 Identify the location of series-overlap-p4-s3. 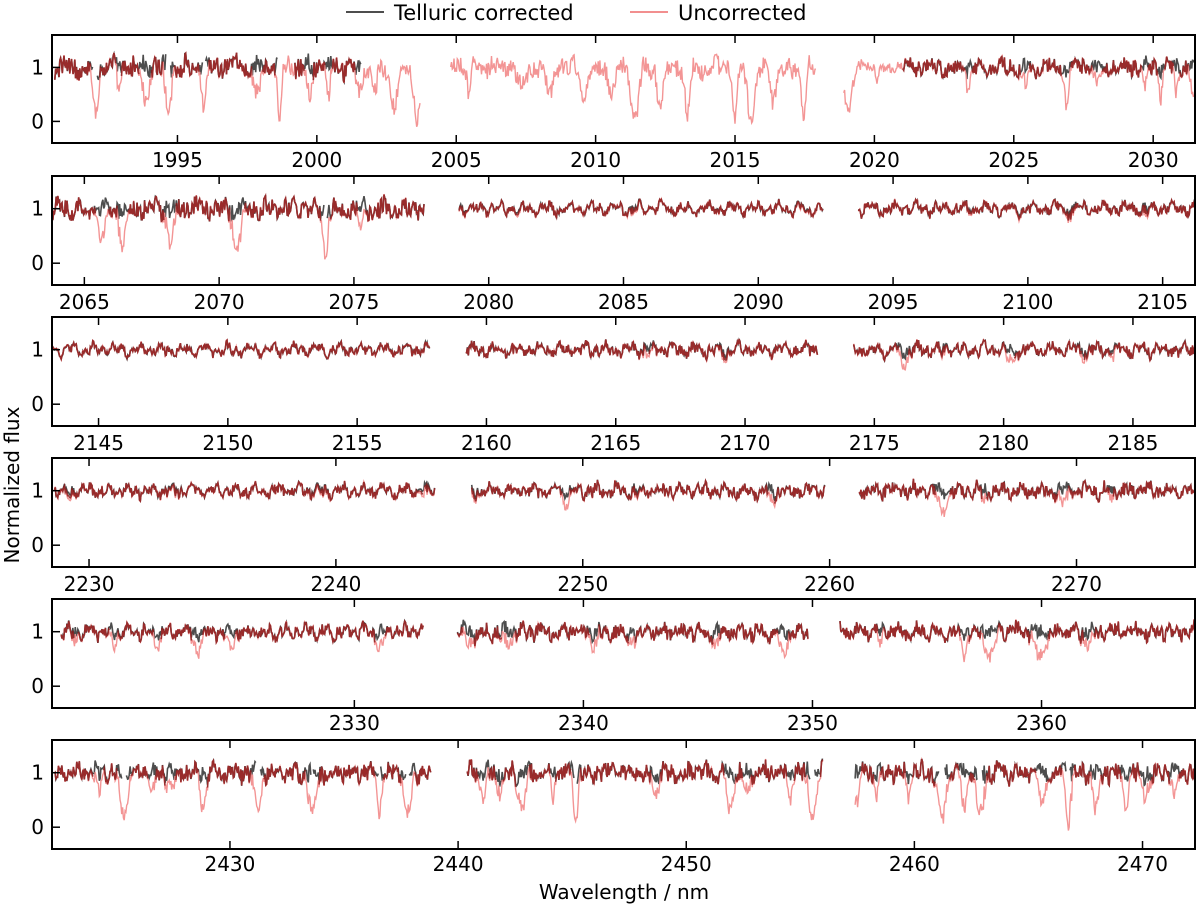
(1026, 490).